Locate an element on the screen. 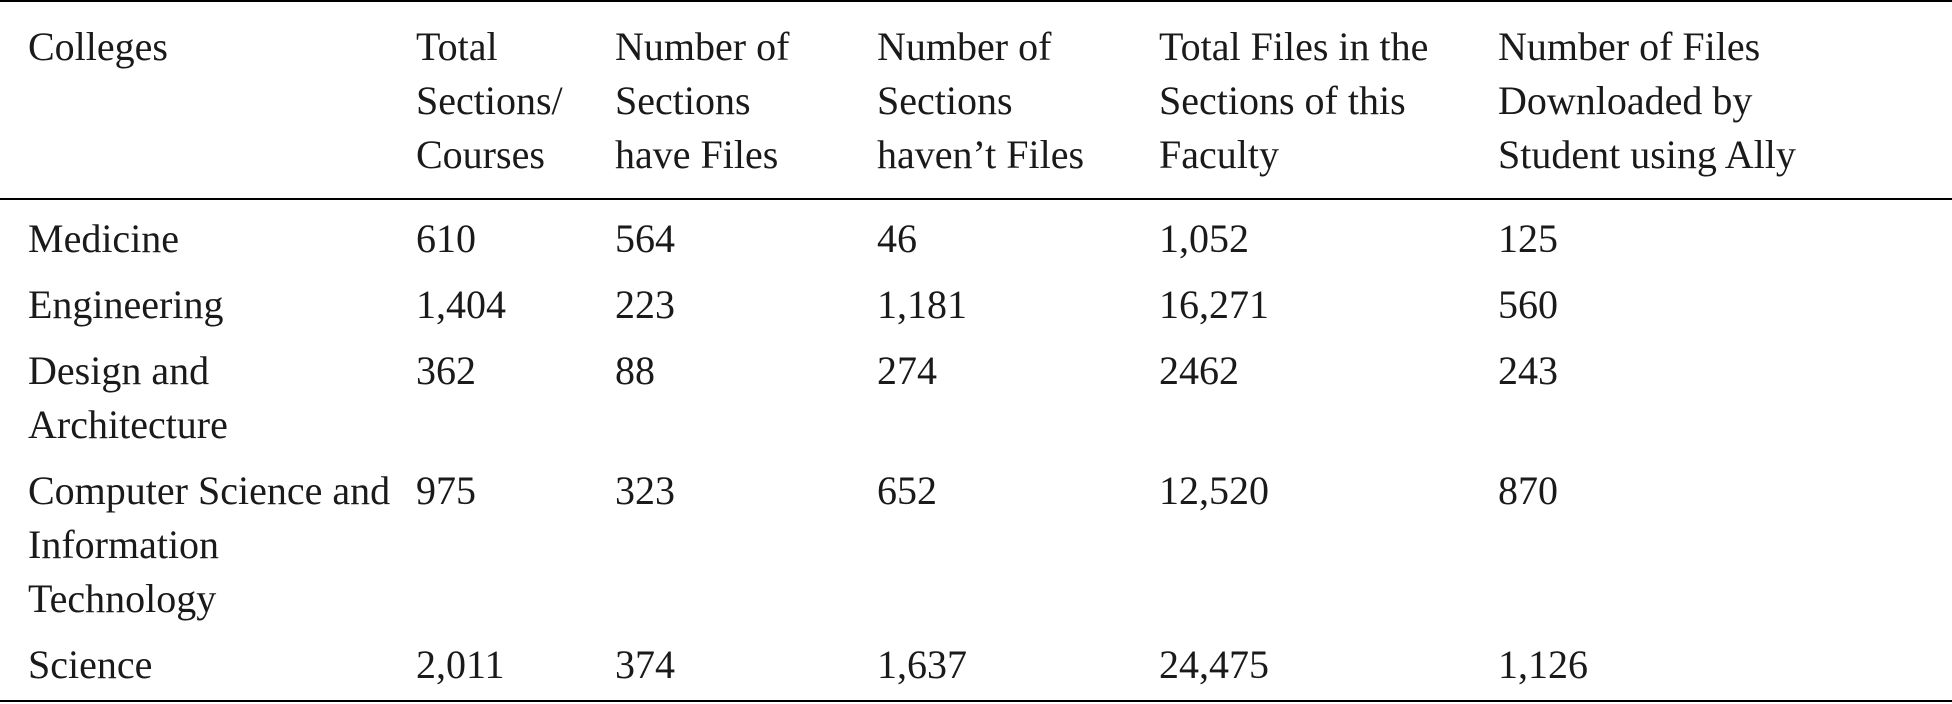  cell-value: 610 is located at coordinates (446, 238).